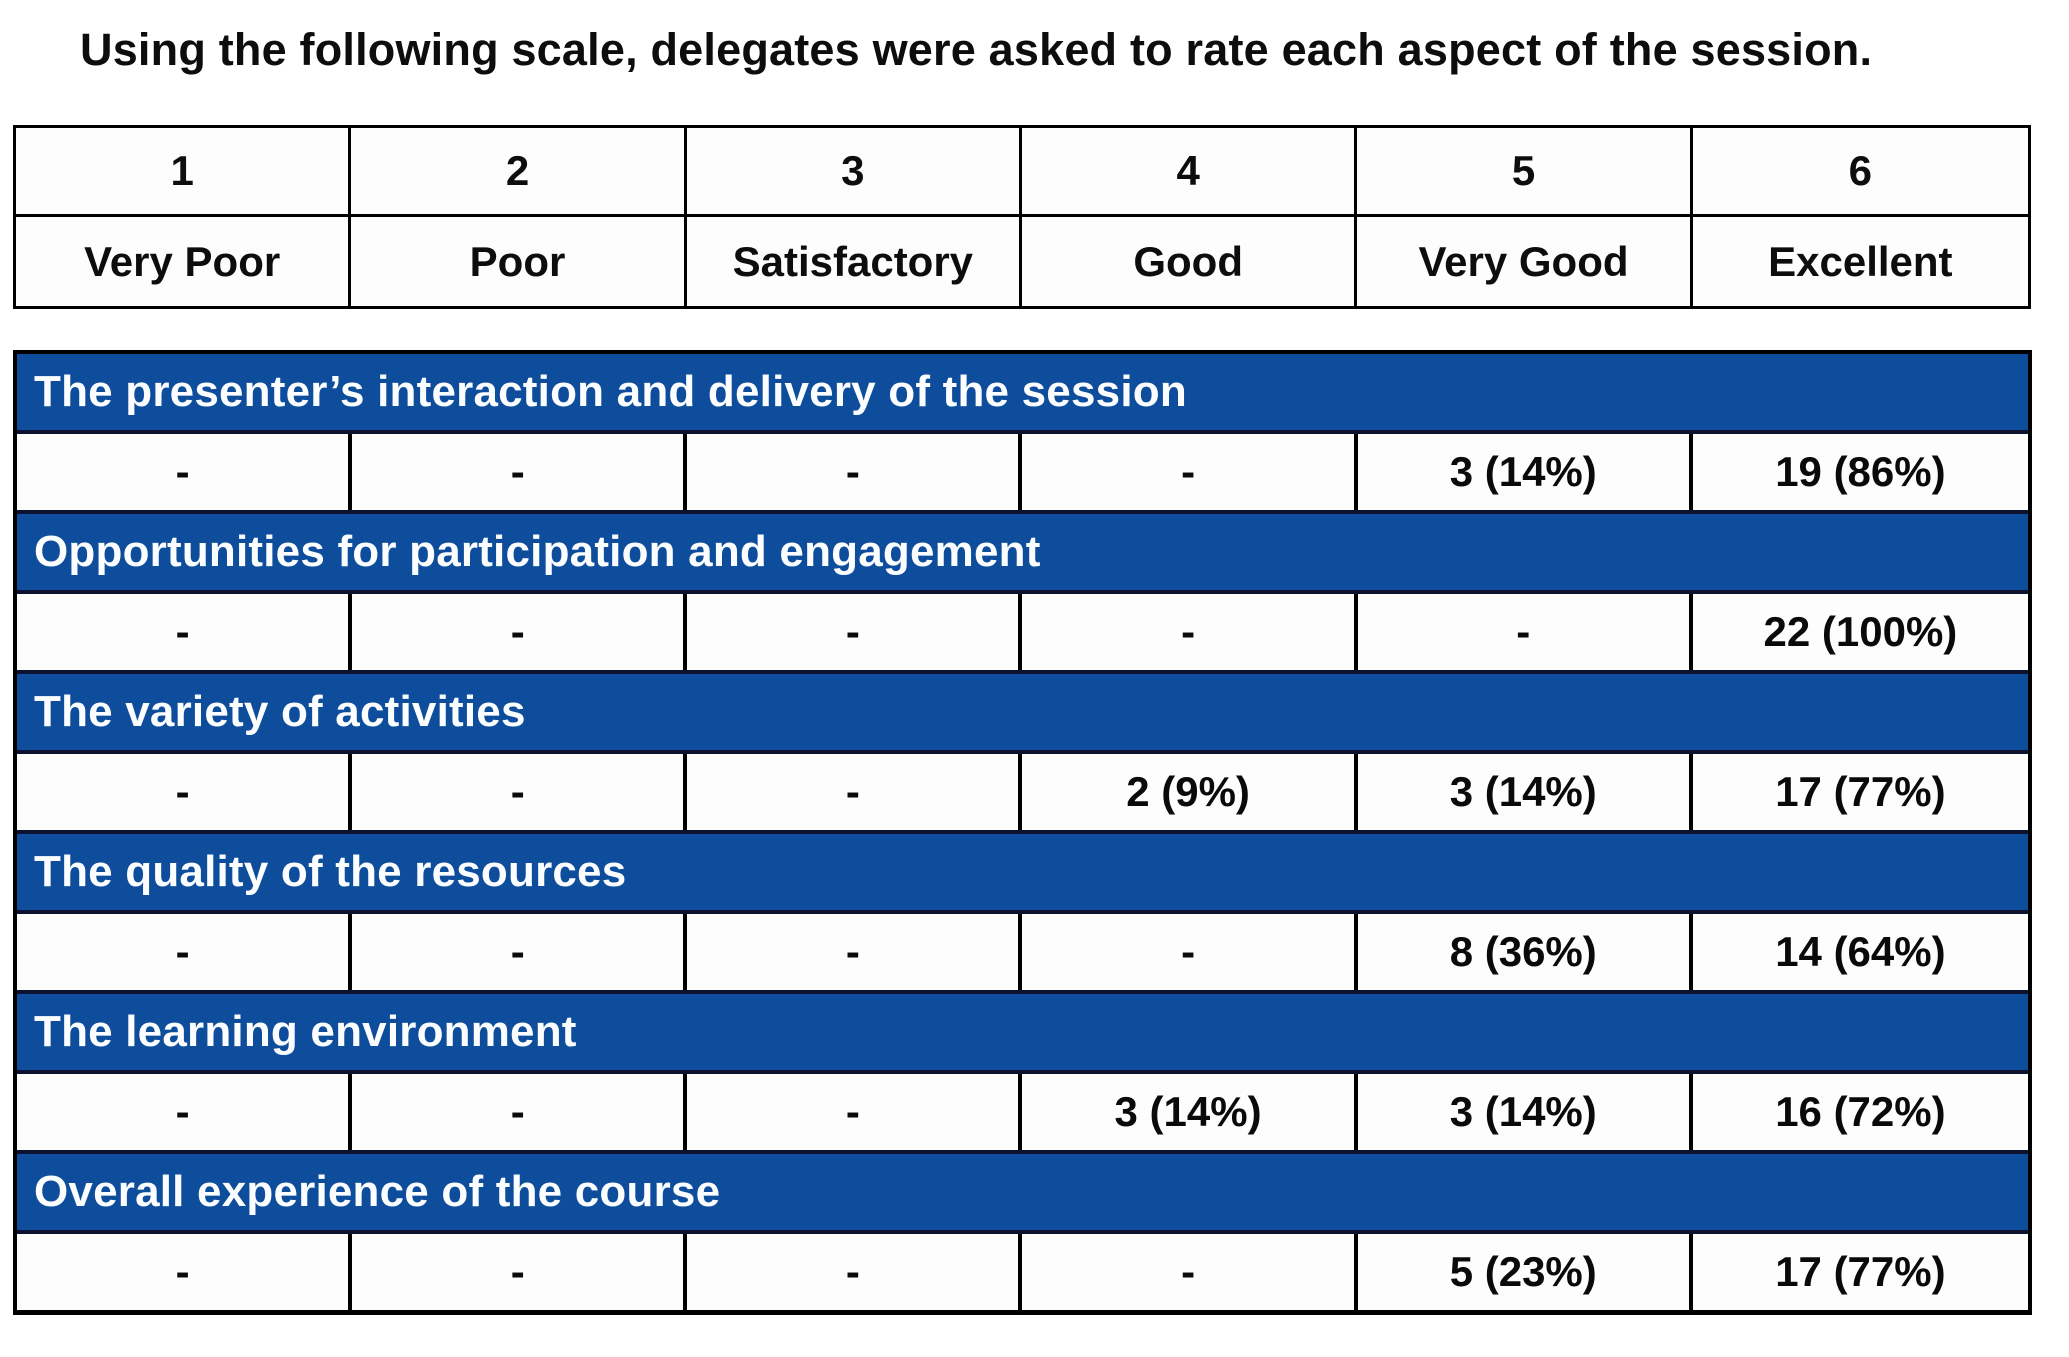 Image resolution: width=2069 pixels, height=1357 pixels. What do you see at coordinates (1022, 714) in the screenshot?
I see `aspect-header: The variety of activities` at bounding box center [1022, 714].